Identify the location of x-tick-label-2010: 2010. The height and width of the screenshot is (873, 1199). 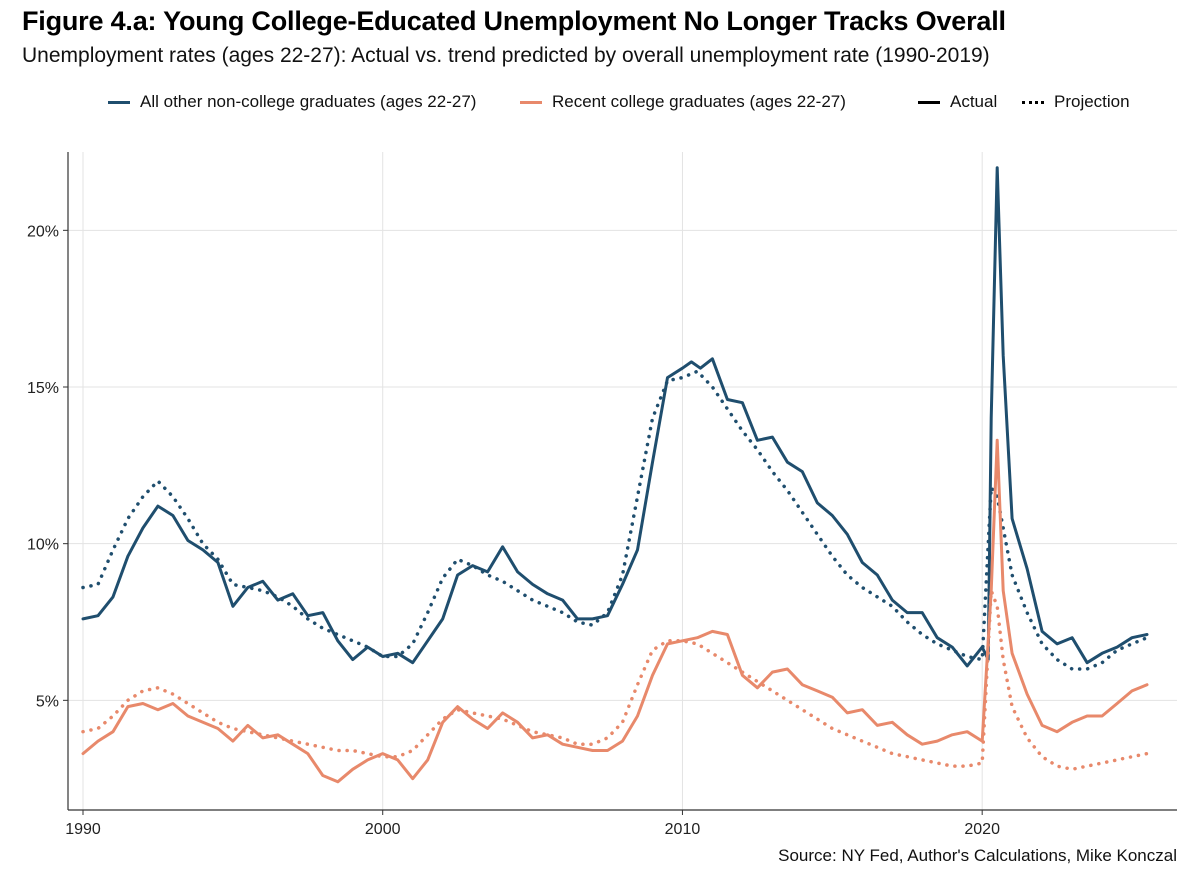
(683, 829).